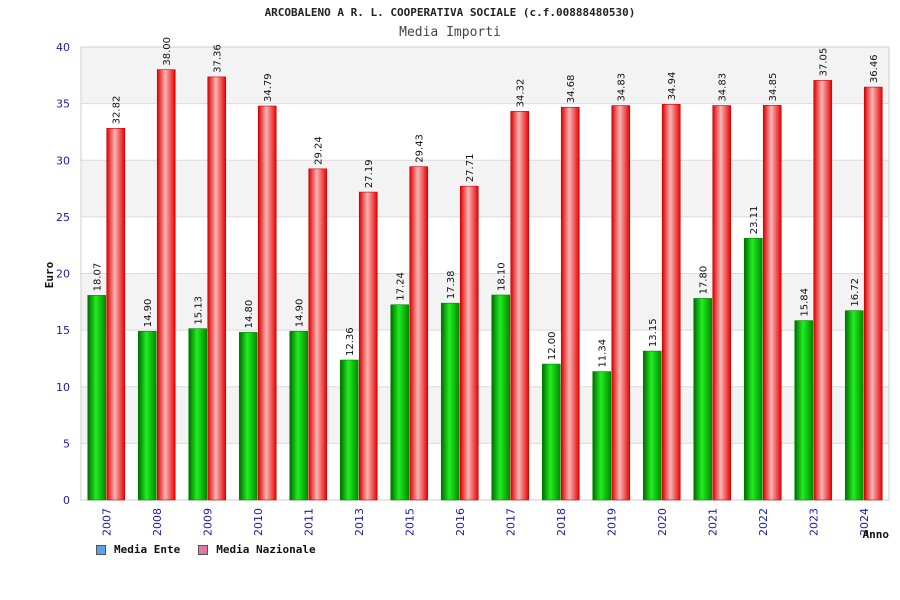  I want to click on data-label: 23.11, so click(754, 220).